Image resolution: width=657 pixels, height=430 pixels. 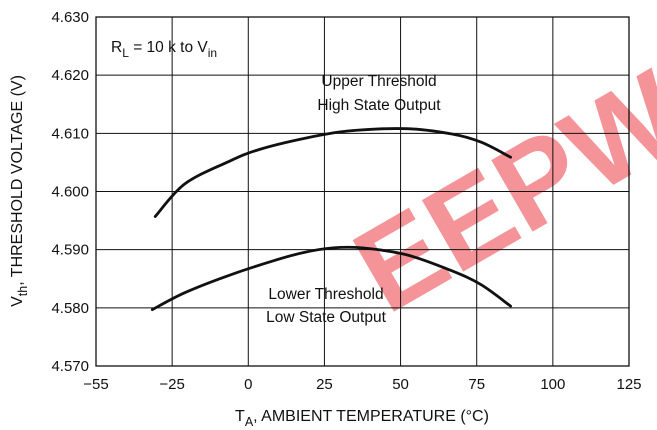 What do you see at coordinates (362, 418) in the screenshot?
I see `x-axis-title: TA, AMBIENT TEMPERATURE (°C)` at bounding box center [362, 418].